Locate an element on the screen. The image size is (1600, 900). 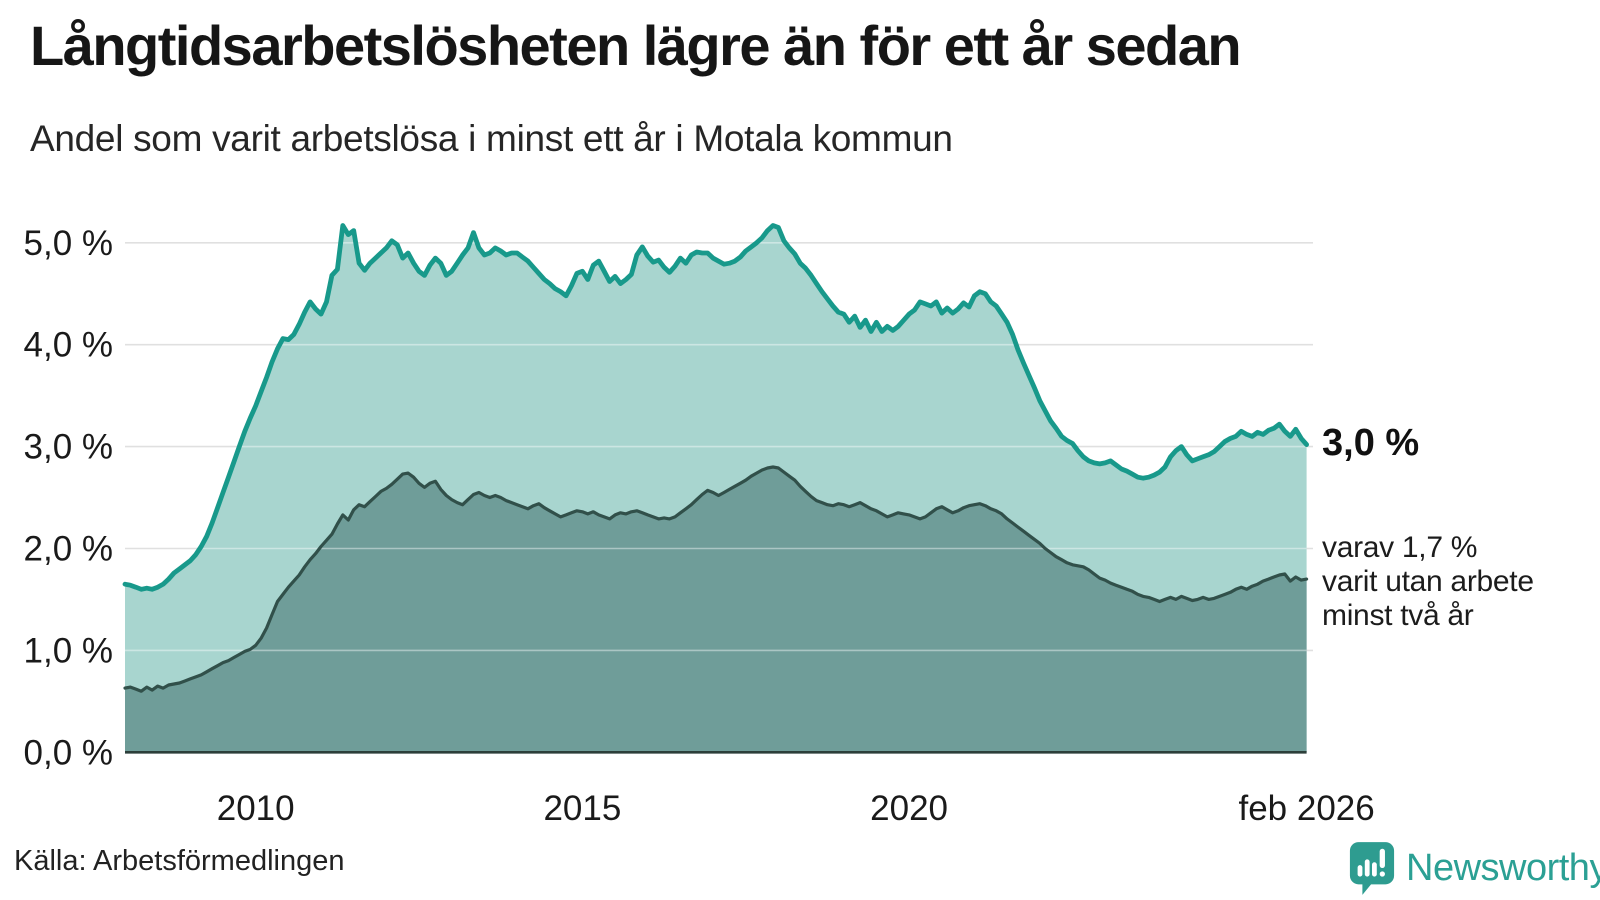
y-tick-label: 2,0 % is located at coordinates (69, 549).